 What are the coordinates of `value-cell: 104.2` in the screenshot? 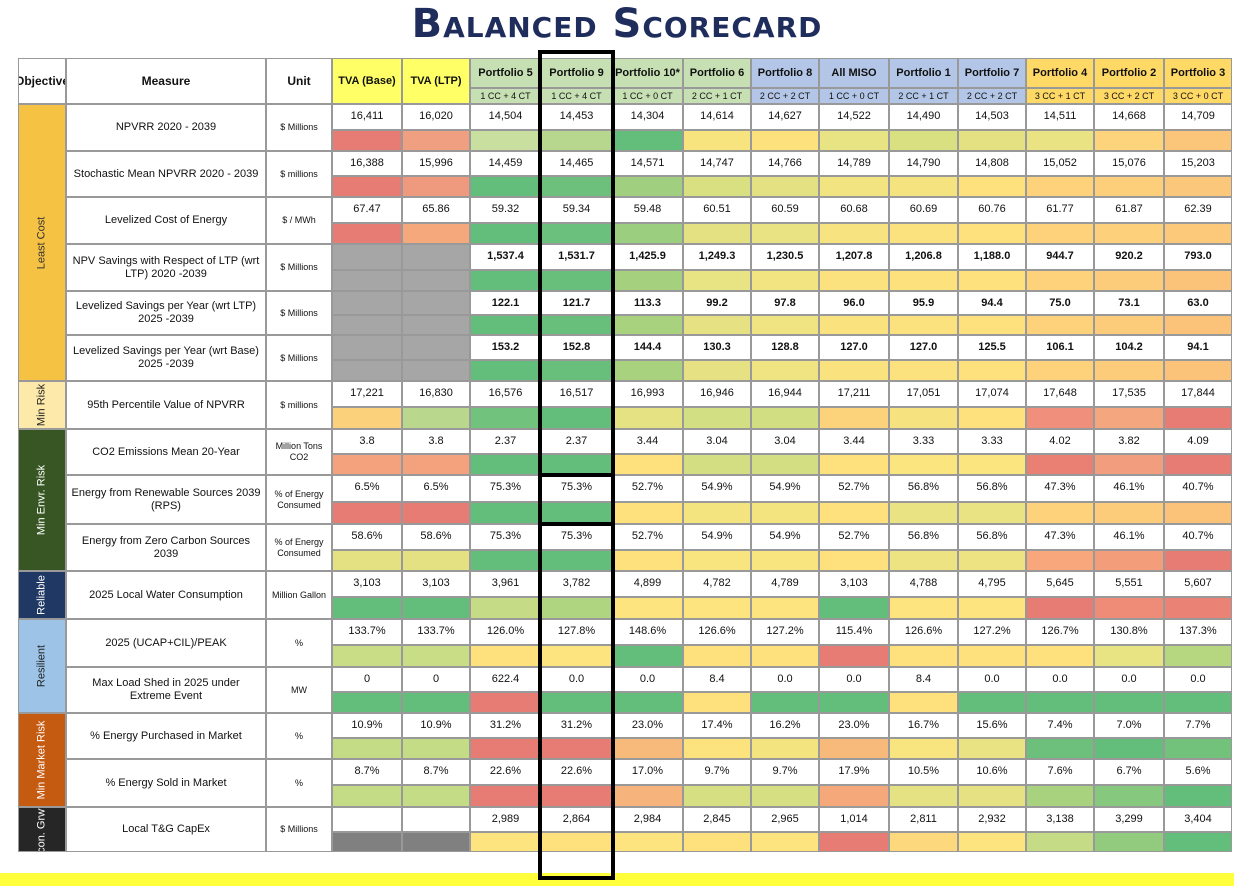 It's located at (1129, 347).